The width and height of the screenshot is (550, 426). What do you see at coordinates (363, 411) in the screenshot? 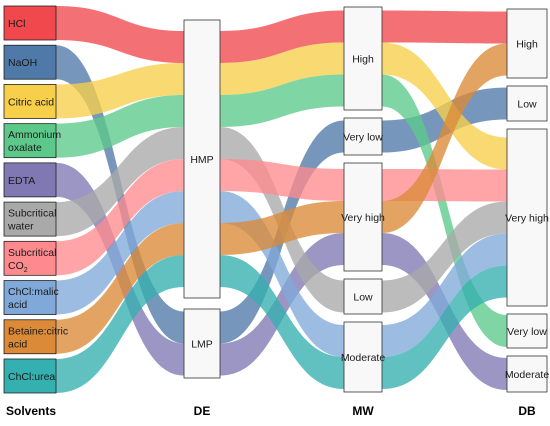
I see `axis-label-mw: MW` at bounding box center [363, 411].